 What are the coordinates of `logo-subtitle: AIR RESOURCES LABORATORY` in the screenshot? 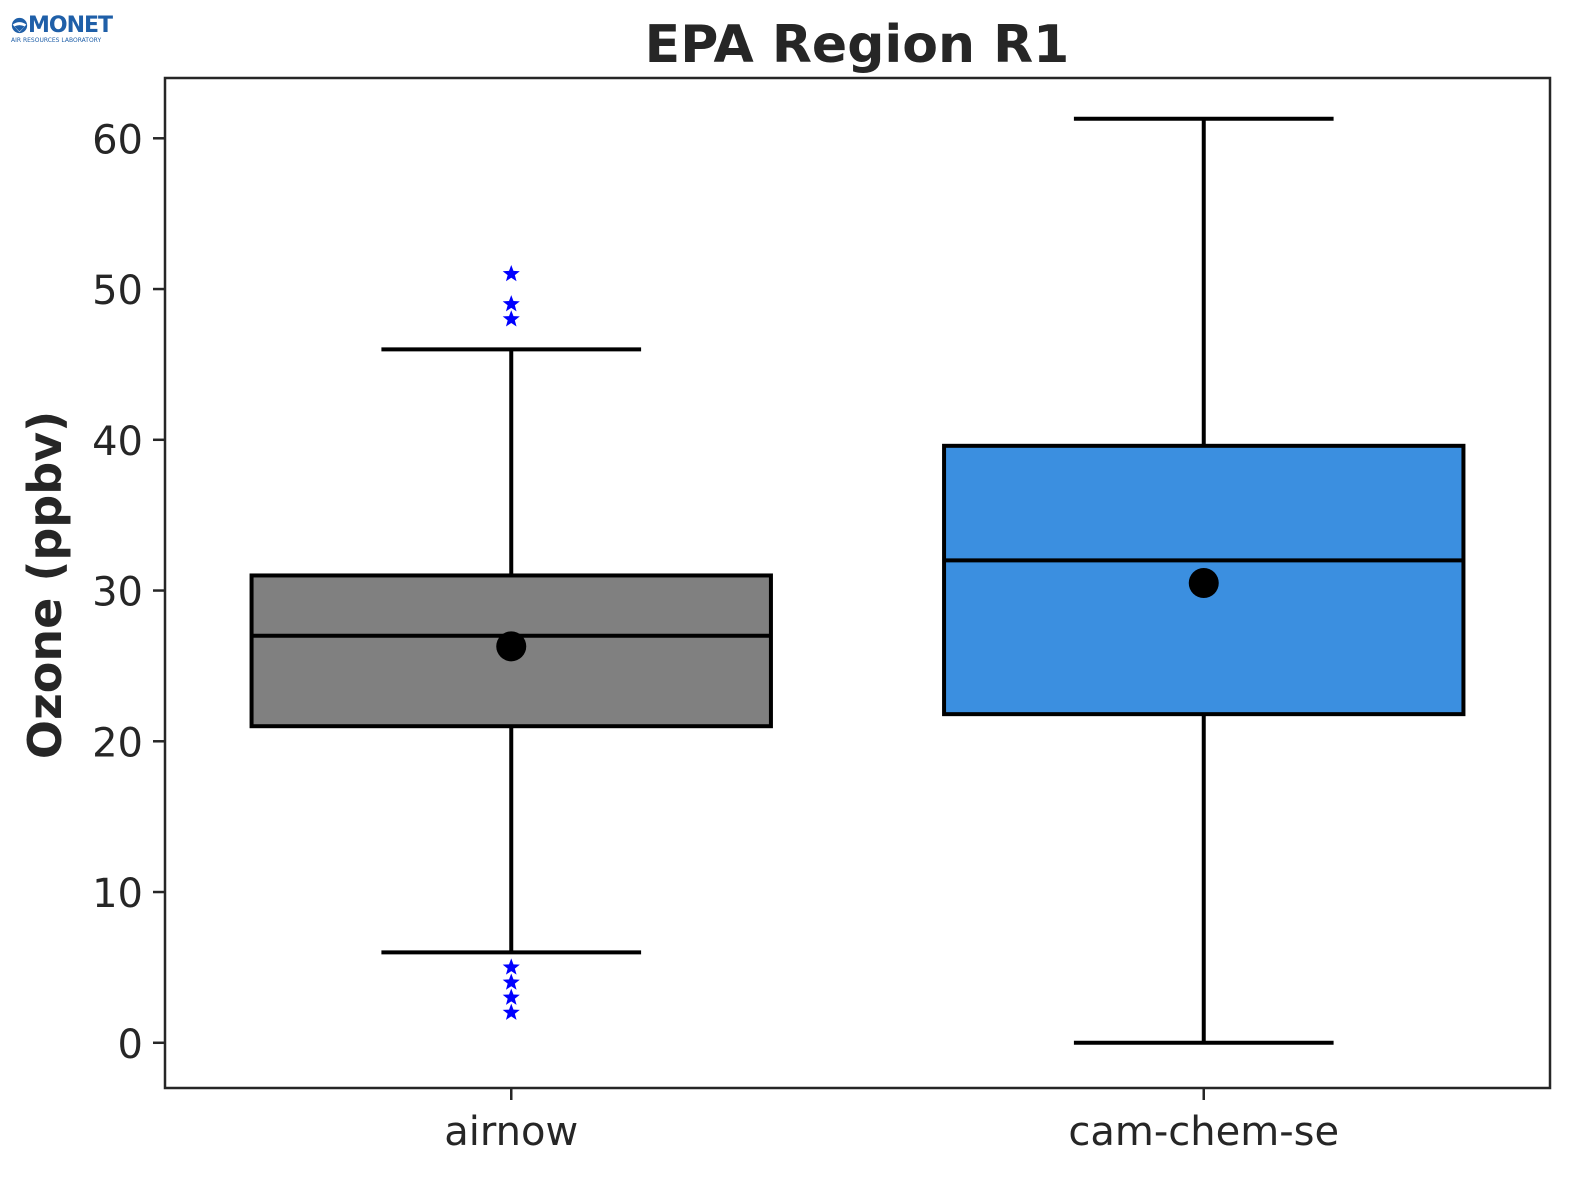 It's located at (56, 40).